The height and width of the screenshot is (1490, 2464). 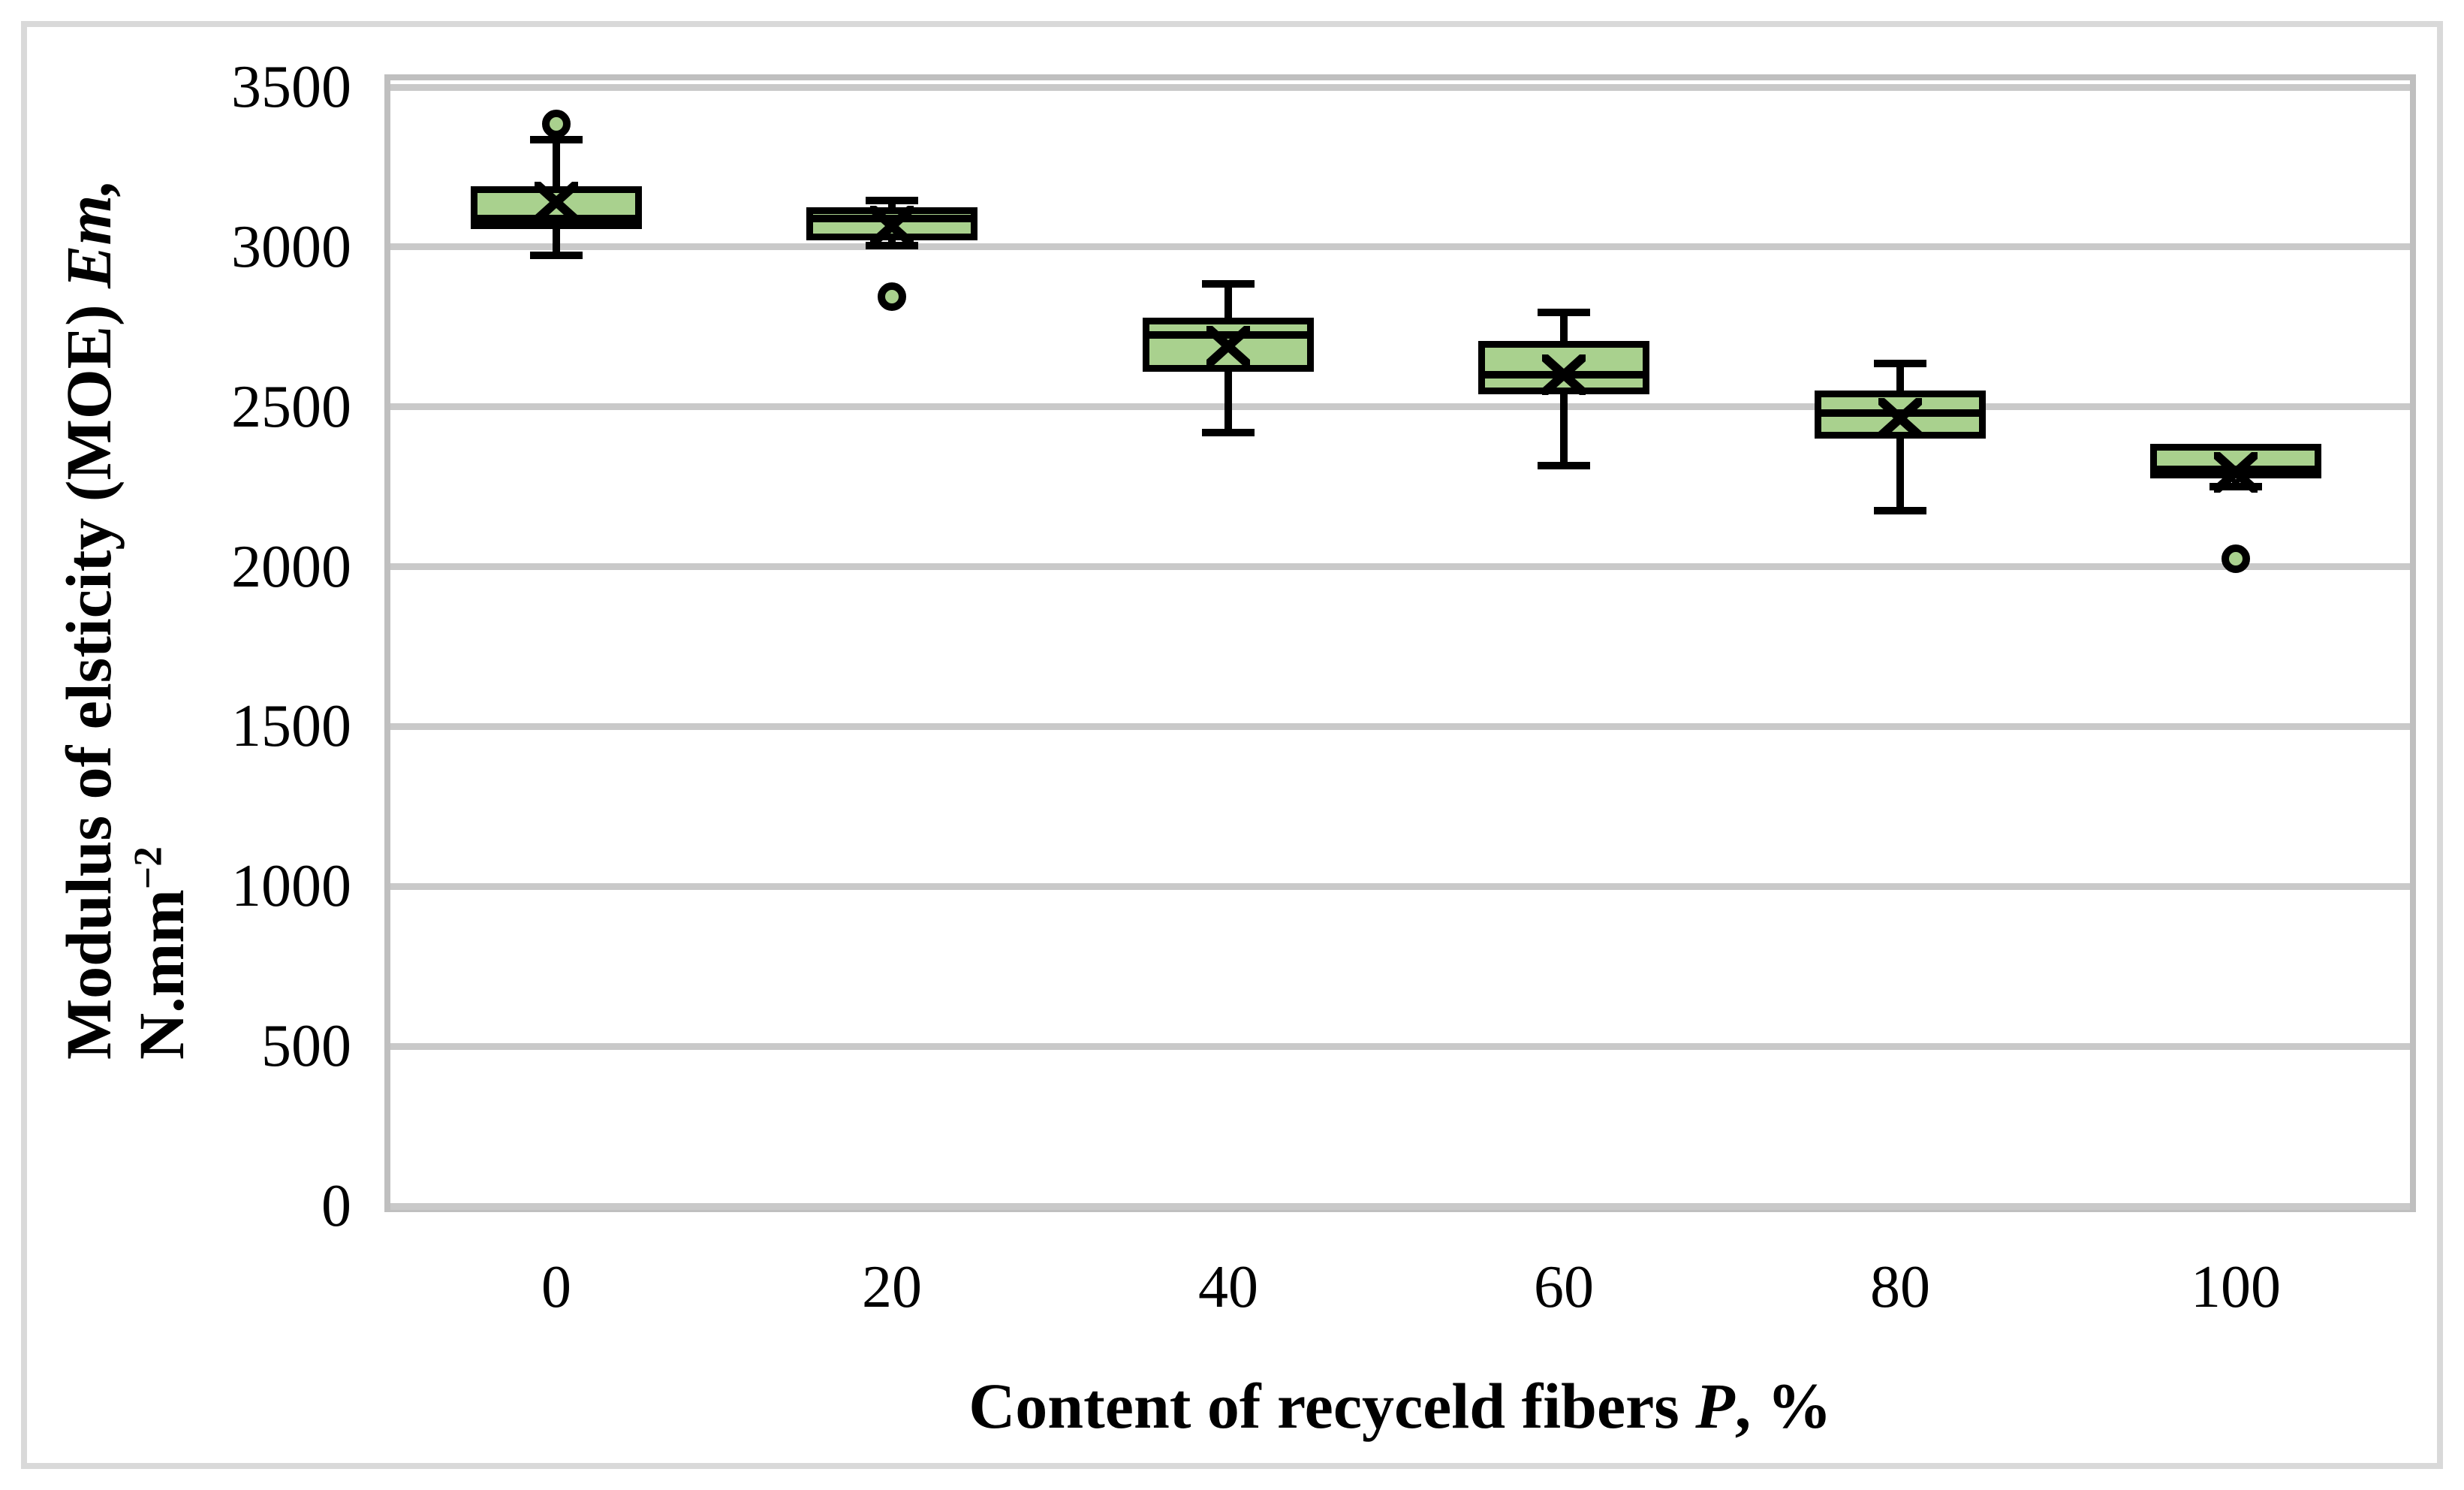 What do you see at coordinates (161, 628) in the screenshot?
I see `y-axis-title-line2: N.mm−2` at bounding box center [161, 628].